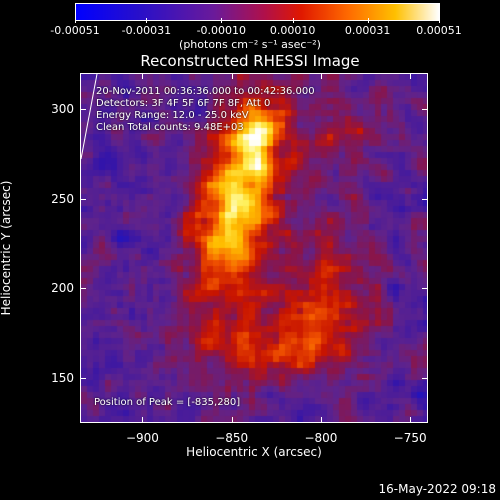 Image resolution: width=500 pixels, height=500 pixels. Describe the element at coordinates (62, 288) in the screenshot. I see `y-tick-label: 200` at that location.